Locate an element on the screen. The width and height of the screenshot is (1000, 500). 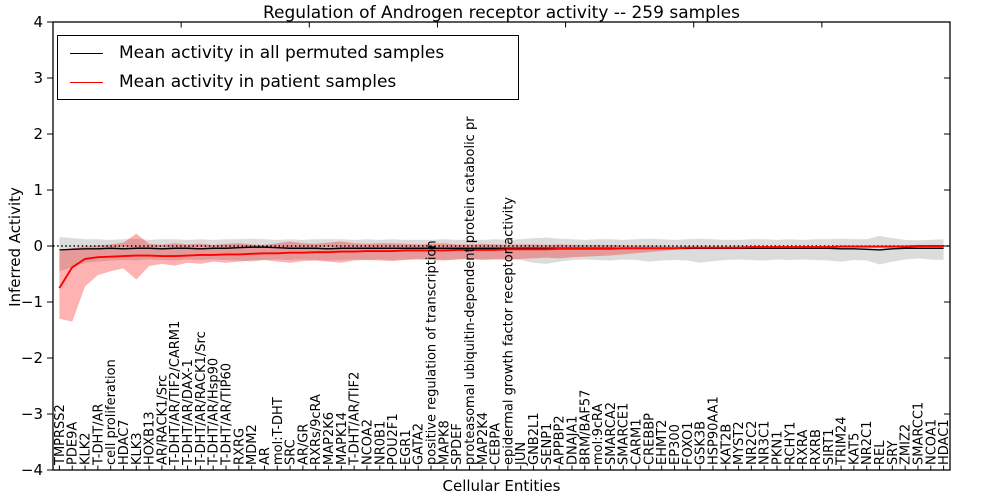
permuted-samples-range-band is located at coordinates (501, 253).